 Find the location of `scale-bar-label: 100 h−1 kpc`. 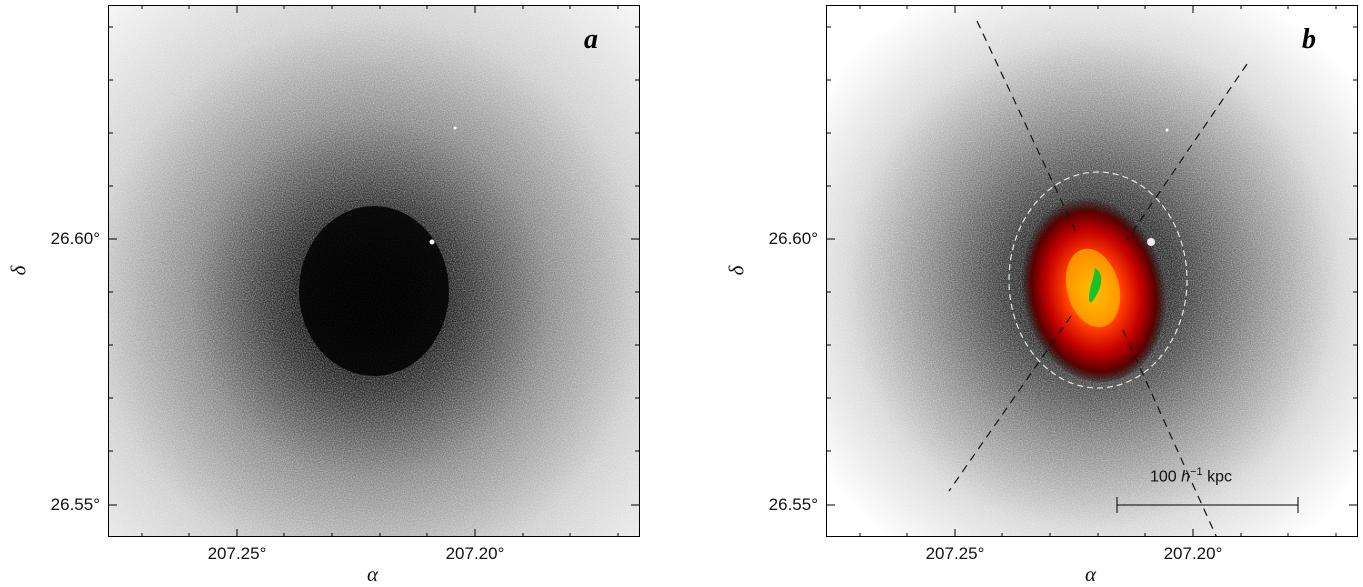

scale-bar-label: 100 h−1 kpc is located at coordinates (1191, 476).